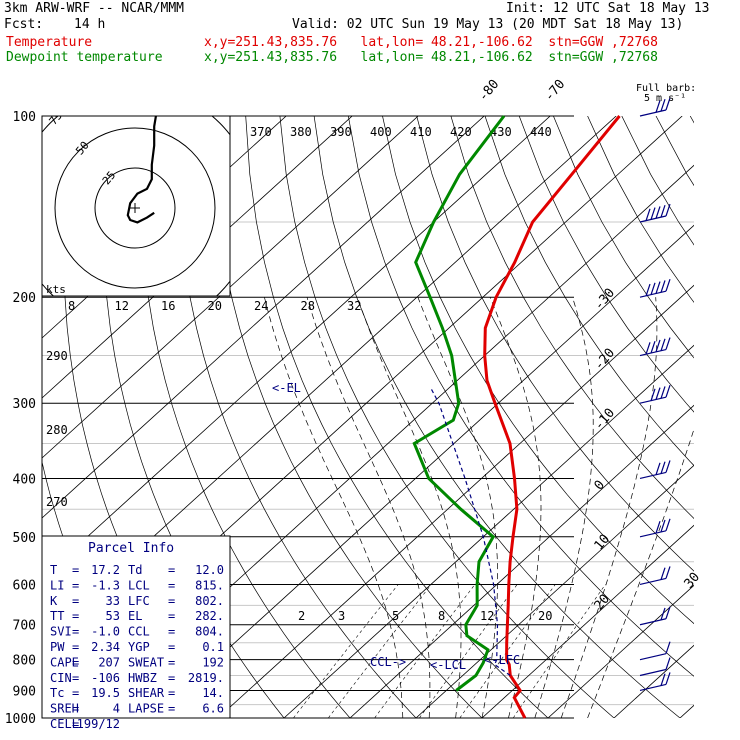 This screenshot has width=740, height=740. What do you see at coordinates (213, 647) in the screenshot?
I see `parcel-value: 0.1` at bounding box center [213, 647].